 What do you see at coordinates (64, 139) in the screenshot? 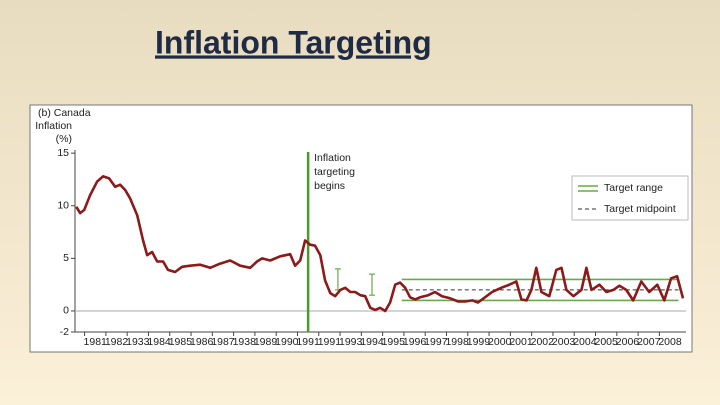
I see `y-axis-label: (%)` at bounding box center [64, 139].